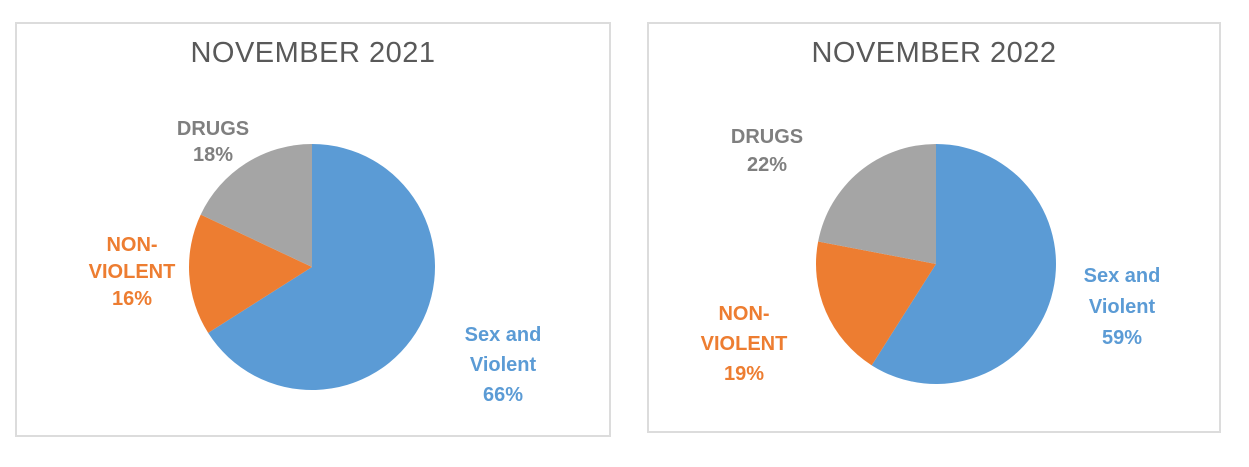 Image resolution: width=1249 pixels, height=467 pixels. I want to click on data-label-sexviolent-2022: Sex and Violent 59%, so click(1122, 307).